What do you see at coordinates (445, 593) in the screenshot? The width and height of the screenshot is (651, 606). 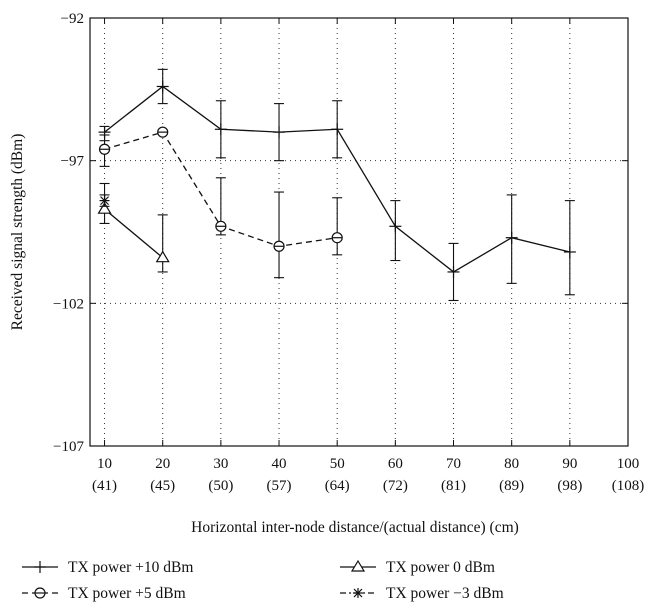 I see `legend-label: TX power −3 dBm` at bounding box center [445, 593].